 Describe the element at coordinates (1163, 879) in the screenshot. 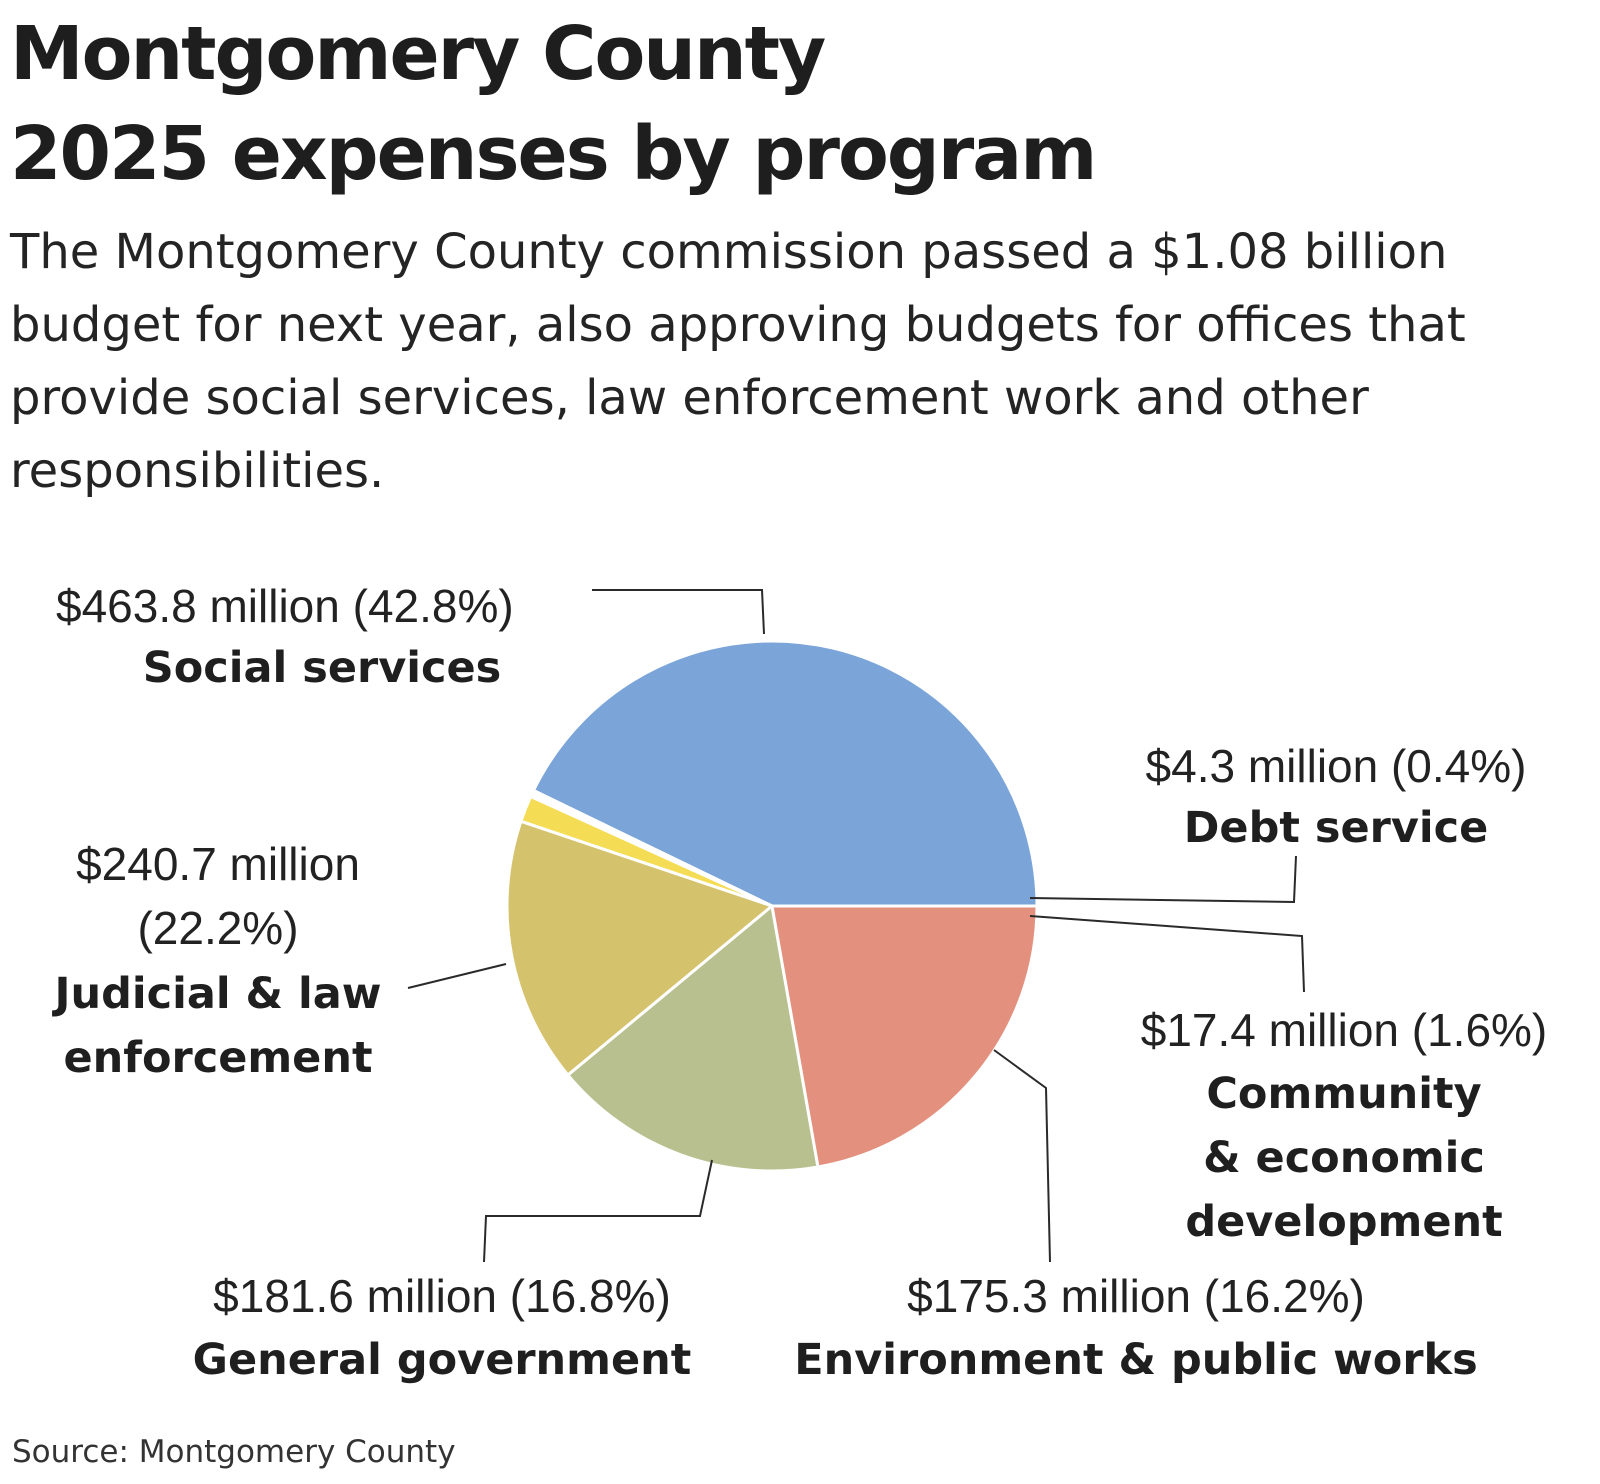

I see `leader-line-debt-service` at that location.